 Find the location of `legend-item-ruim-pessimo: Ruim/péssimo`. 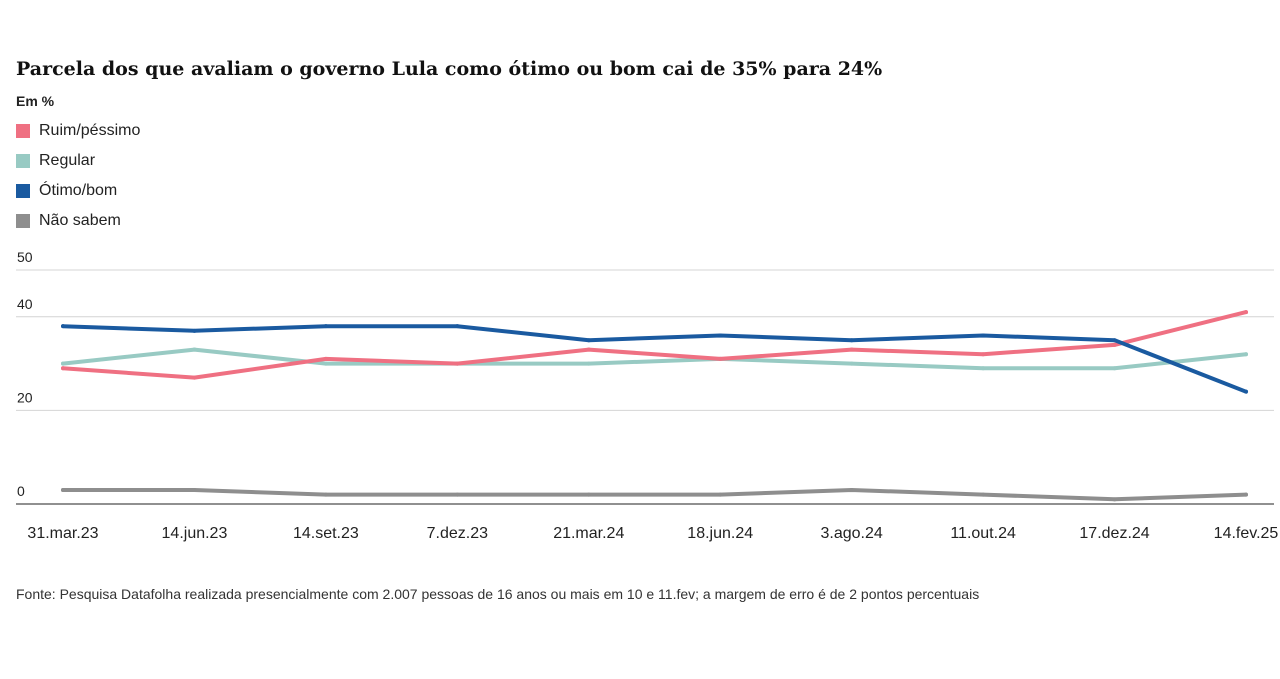

legend-item-ruim-pessimo: Ruim/péssimo is located at coordinates (78, 131).